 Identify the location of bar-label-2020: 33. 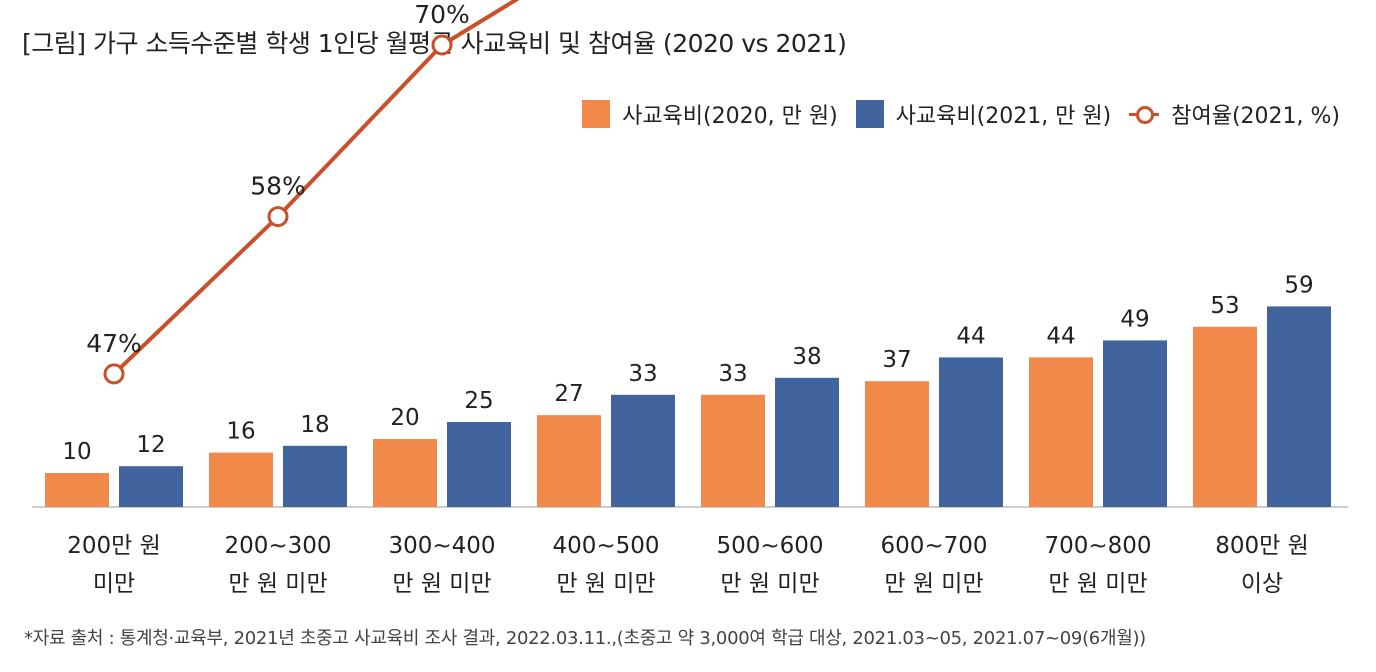
(732, 374).